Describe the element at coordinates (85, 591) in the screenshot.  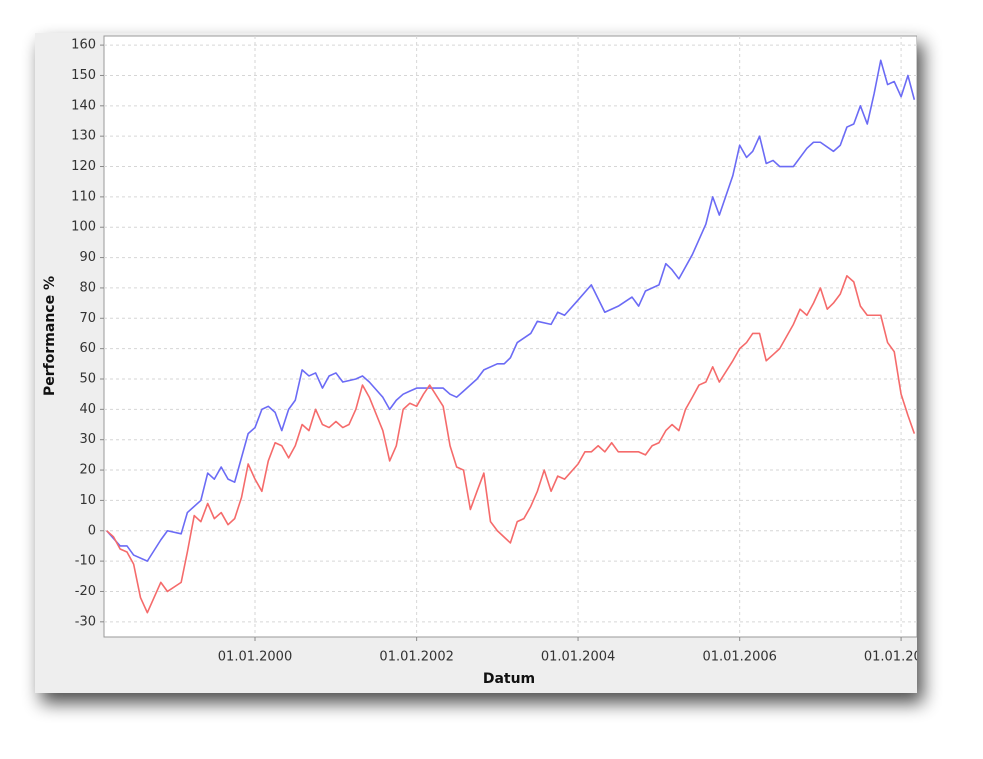
I see `y-tick-label: -20` at that location.